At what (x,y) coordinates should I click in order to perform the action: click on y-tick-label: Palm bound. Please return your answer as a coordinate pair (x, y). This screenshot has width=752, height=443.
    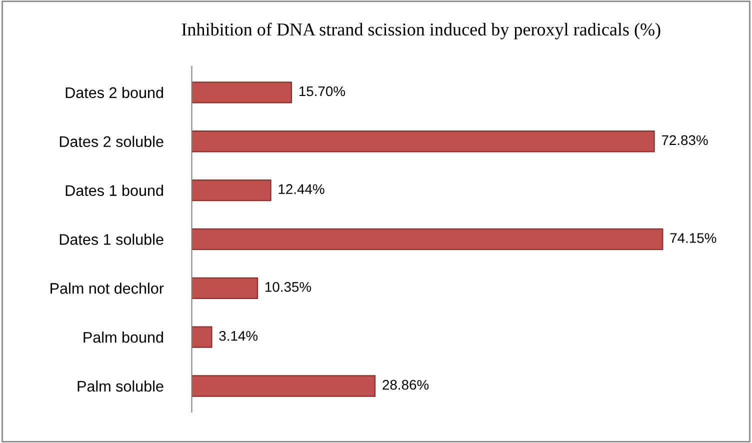
    Looking at the image, I should click on (124, 337).